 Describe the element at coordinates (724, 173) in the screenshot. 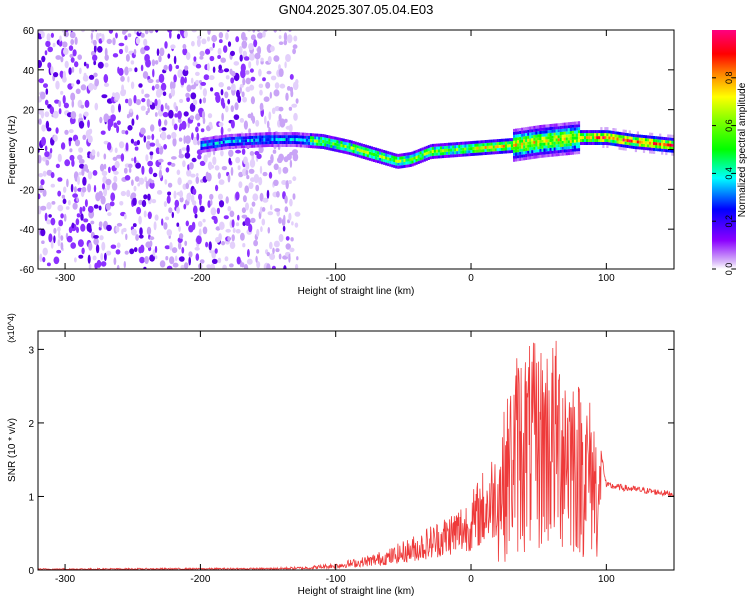

I see `colorbar-ticks: 0.00.20.40.60.8` at that location.